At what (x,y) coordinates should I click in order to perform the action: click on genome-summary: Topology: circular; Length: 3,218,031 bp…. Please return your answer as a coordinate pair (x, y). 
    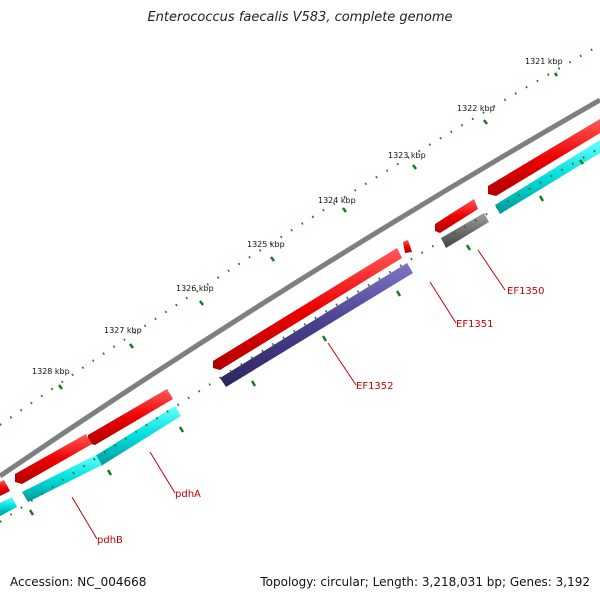
    Looking at the image, I should click on (425, 582).